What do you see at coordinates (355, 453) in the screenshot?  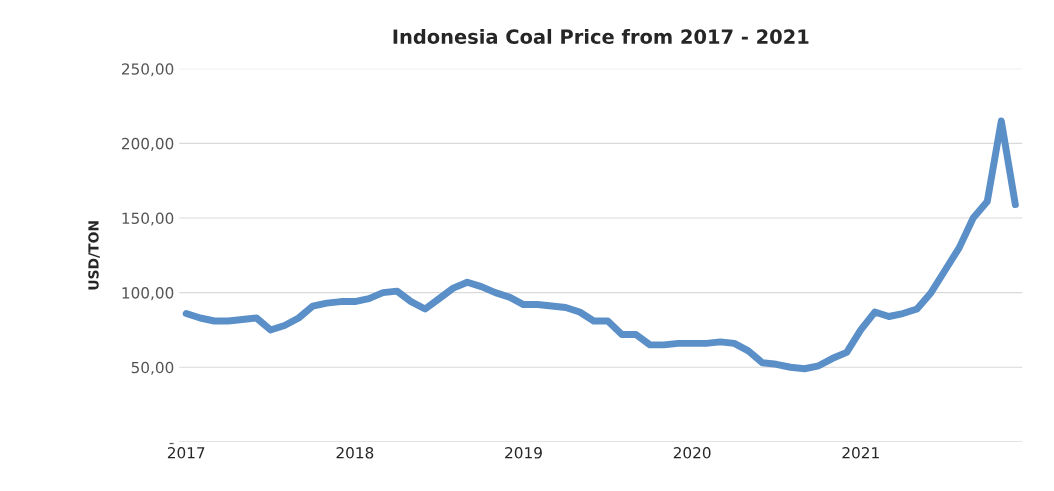 I see `x-tick-label: 2018` at bounding box center [355, 453].